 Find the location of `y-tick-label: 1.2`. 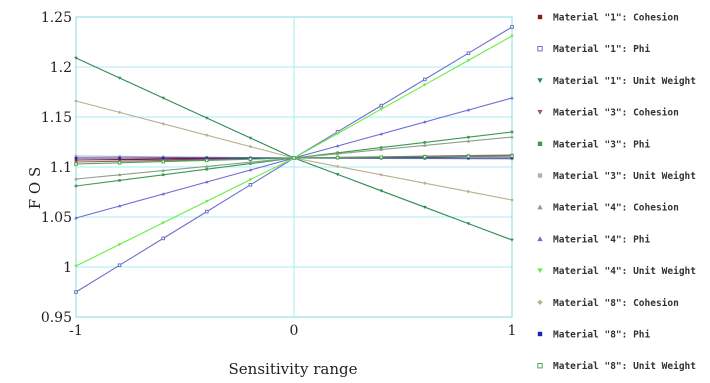

y-tick-label: 1.2 is located at coordinates (61, 68).